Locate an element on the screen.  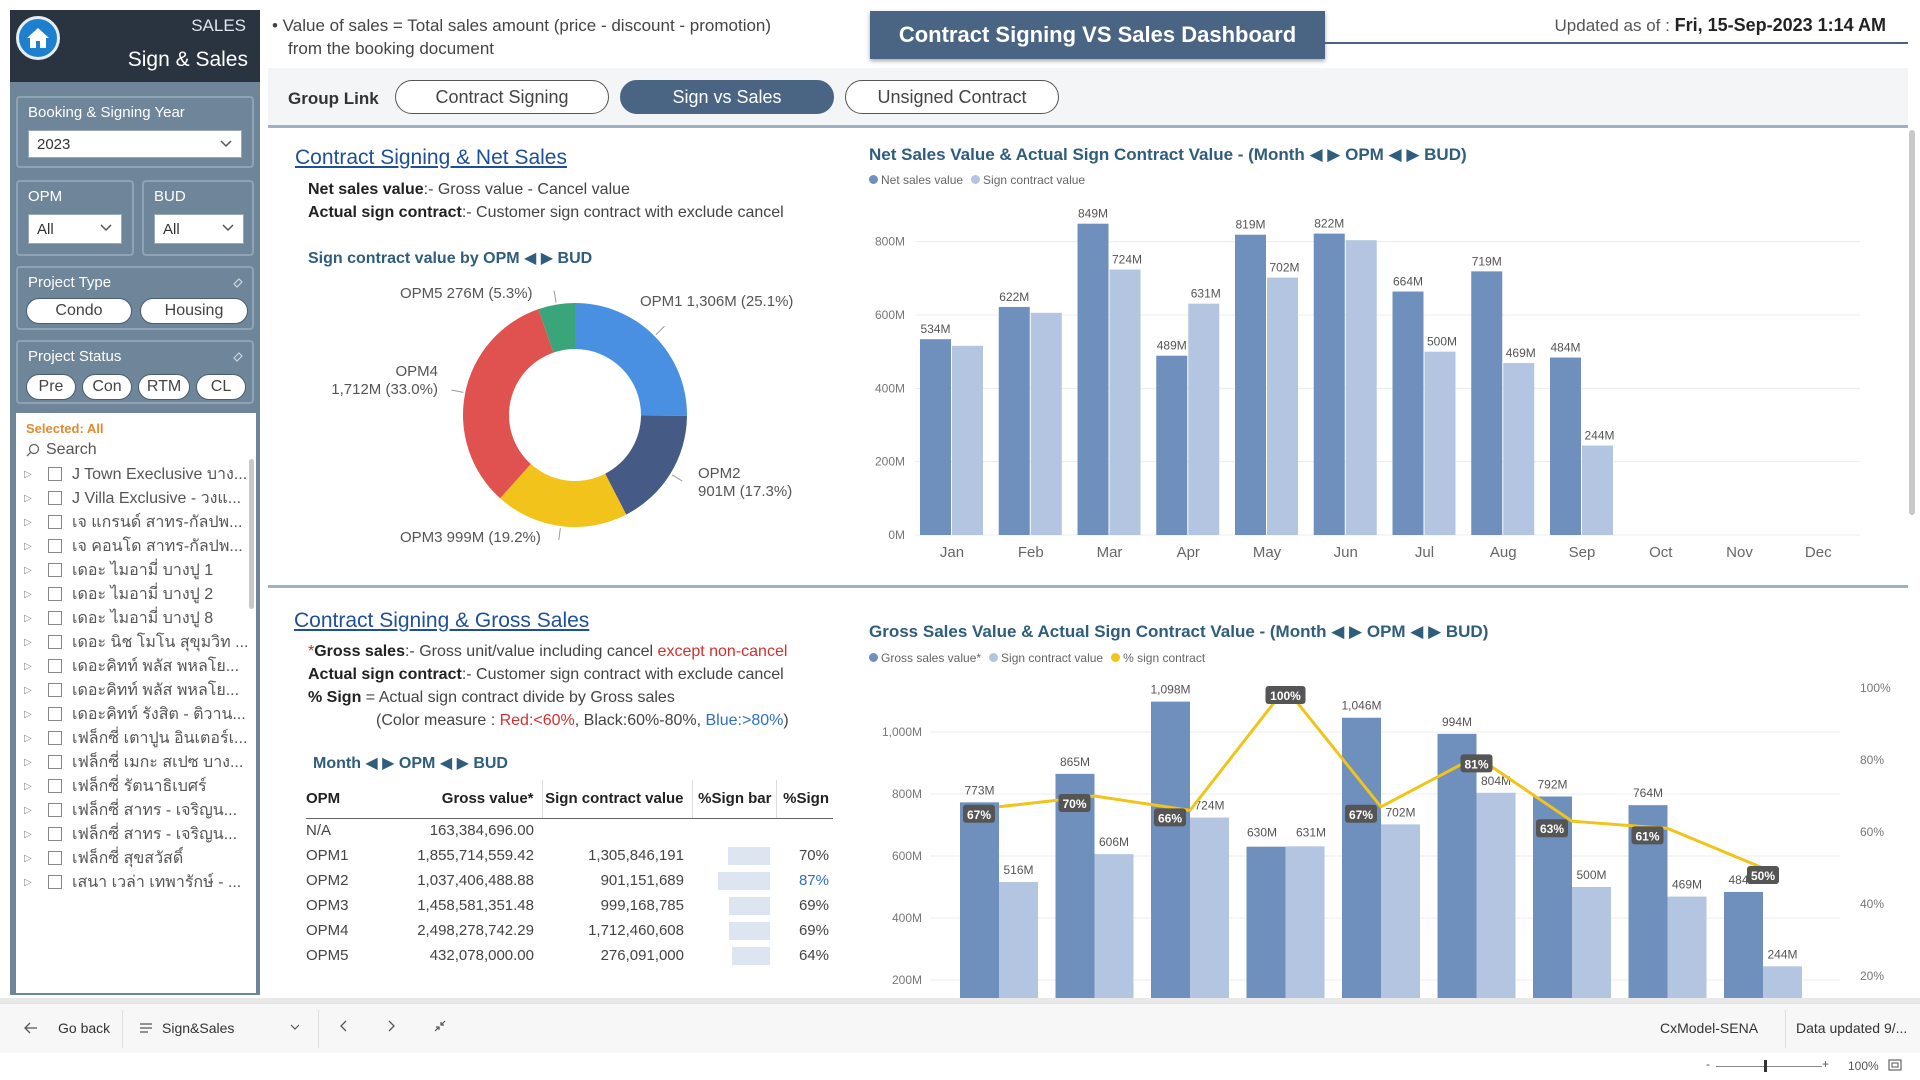
exit-fullscreen-button is located at coordinates (440, 1026).